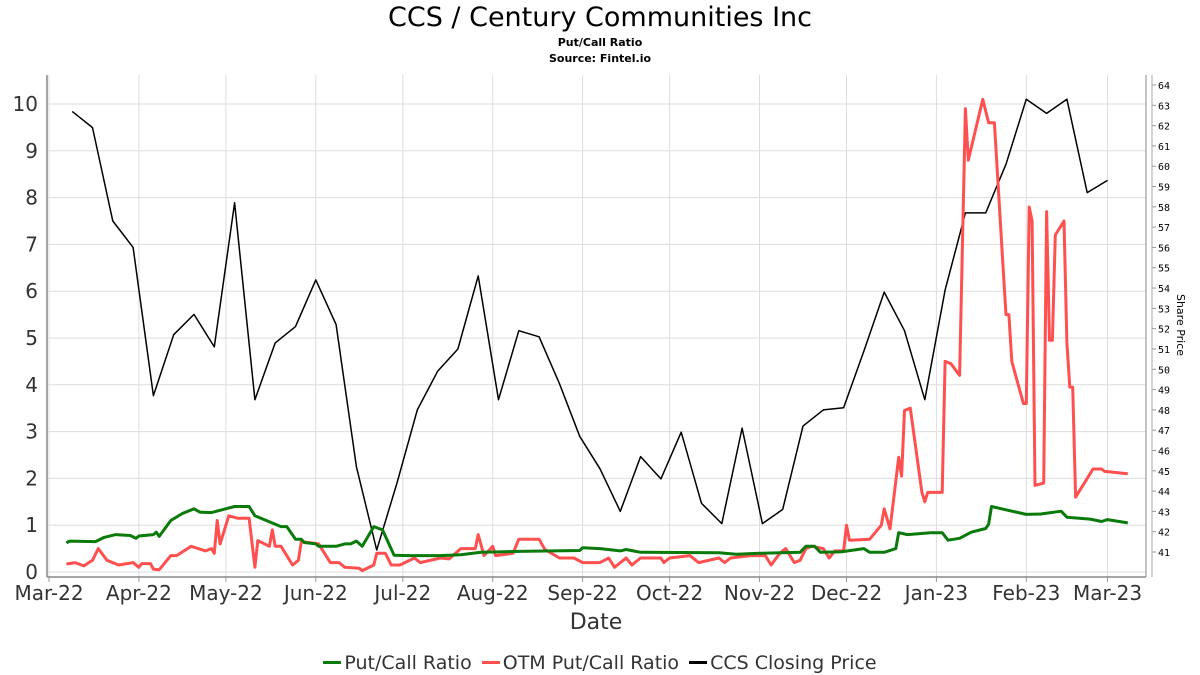 This screenshot has width=1200, height=675. I want to click on x-tick-label: Mar-22, so click(48, 593).